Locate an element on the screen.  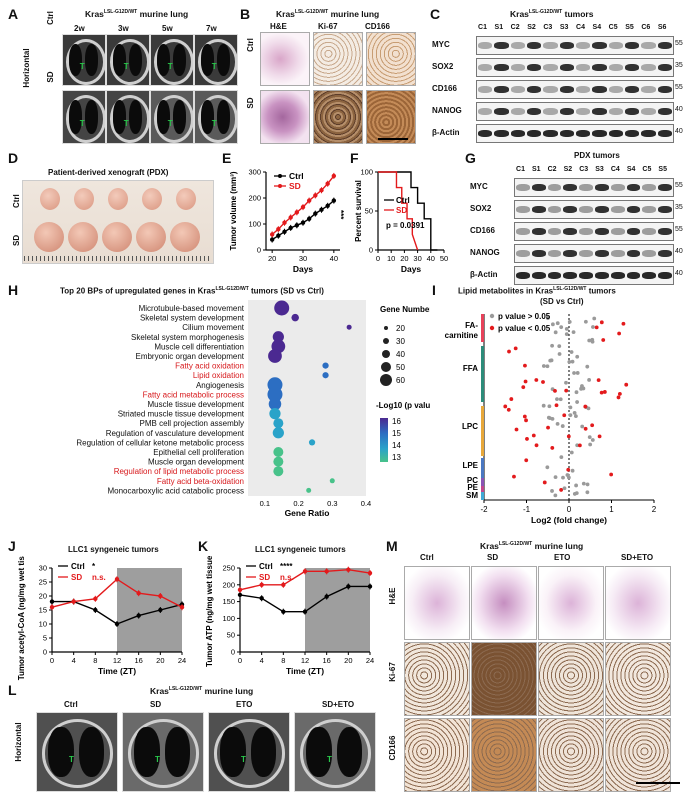
panel-g-protein-label: SOX2 is located at coordinates (481, 208).